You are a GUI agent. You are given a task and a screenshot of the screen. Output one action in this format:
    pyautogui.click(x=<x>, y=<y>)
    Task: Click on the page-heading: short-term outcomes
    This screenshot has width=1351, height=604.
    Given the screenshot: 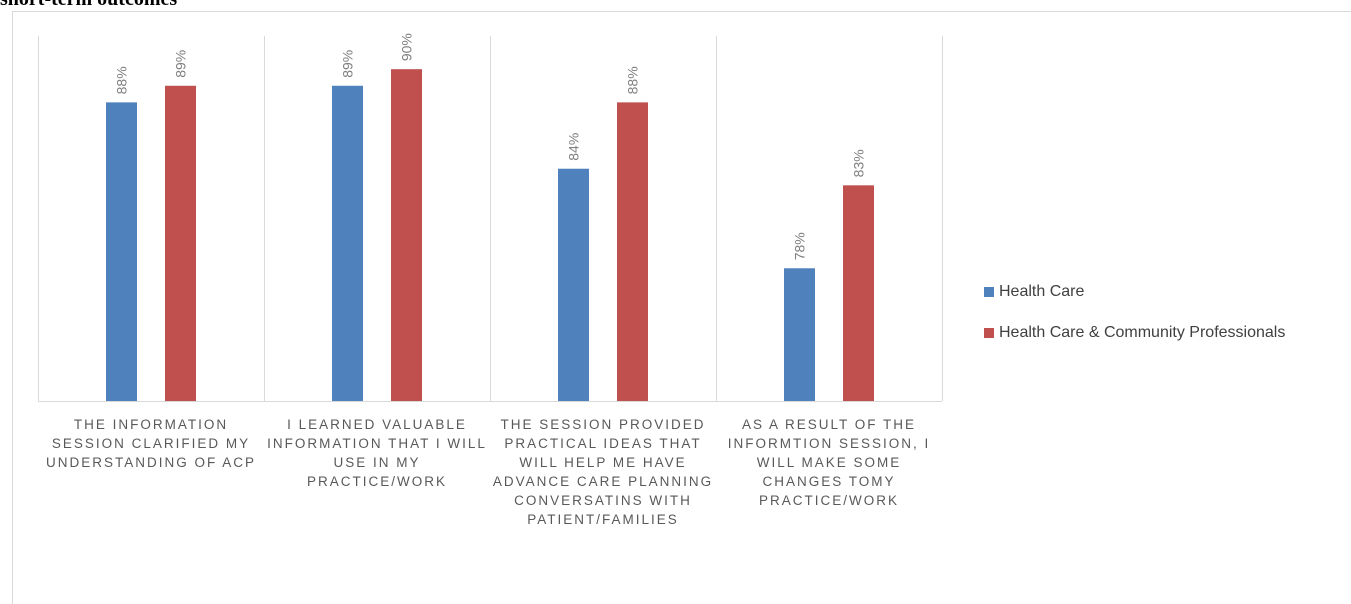 What is the action you would take?
    pyautogui.click(x=88, y=5)
    